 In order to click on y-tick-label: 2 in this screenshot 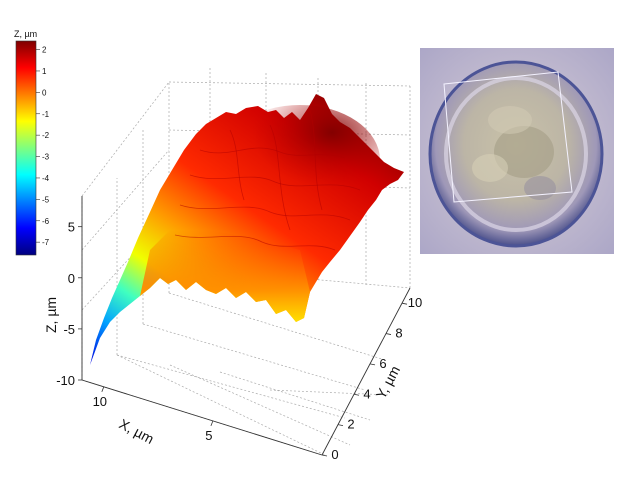, I will do `click(350, 424)`.